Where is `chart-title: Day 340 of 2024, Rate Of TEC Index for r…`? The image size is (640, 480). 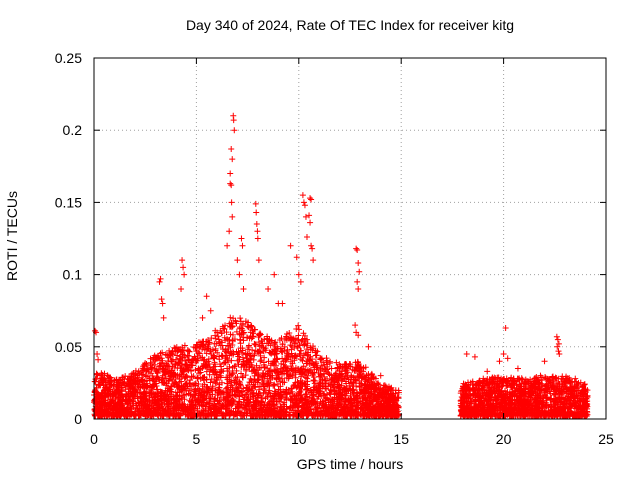
chart-title: Day 340 of 2024, Rate Of TEC Index for r… is located at coordinates (350, 25).